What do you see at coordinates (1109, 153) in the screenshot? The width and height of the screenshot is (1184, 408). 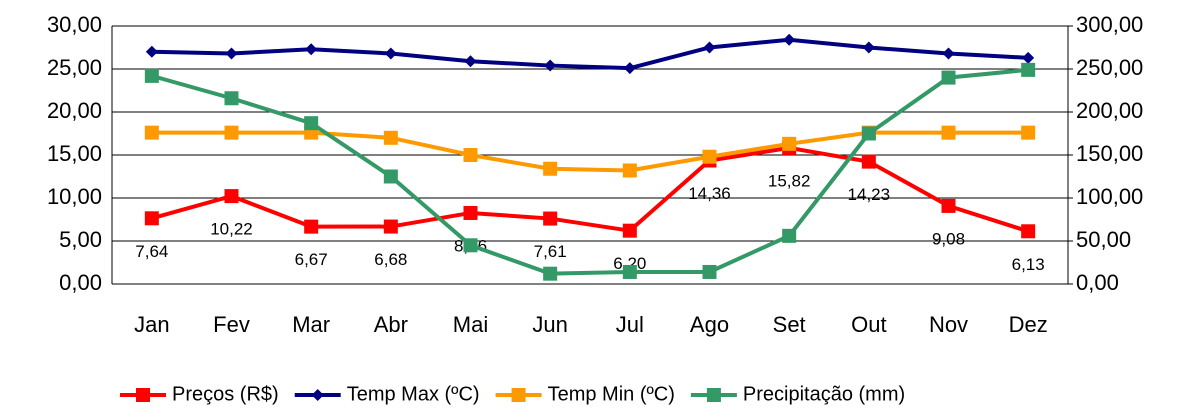 I see `y2-tick-label: 150,00` at bounding box center [1109, 153].